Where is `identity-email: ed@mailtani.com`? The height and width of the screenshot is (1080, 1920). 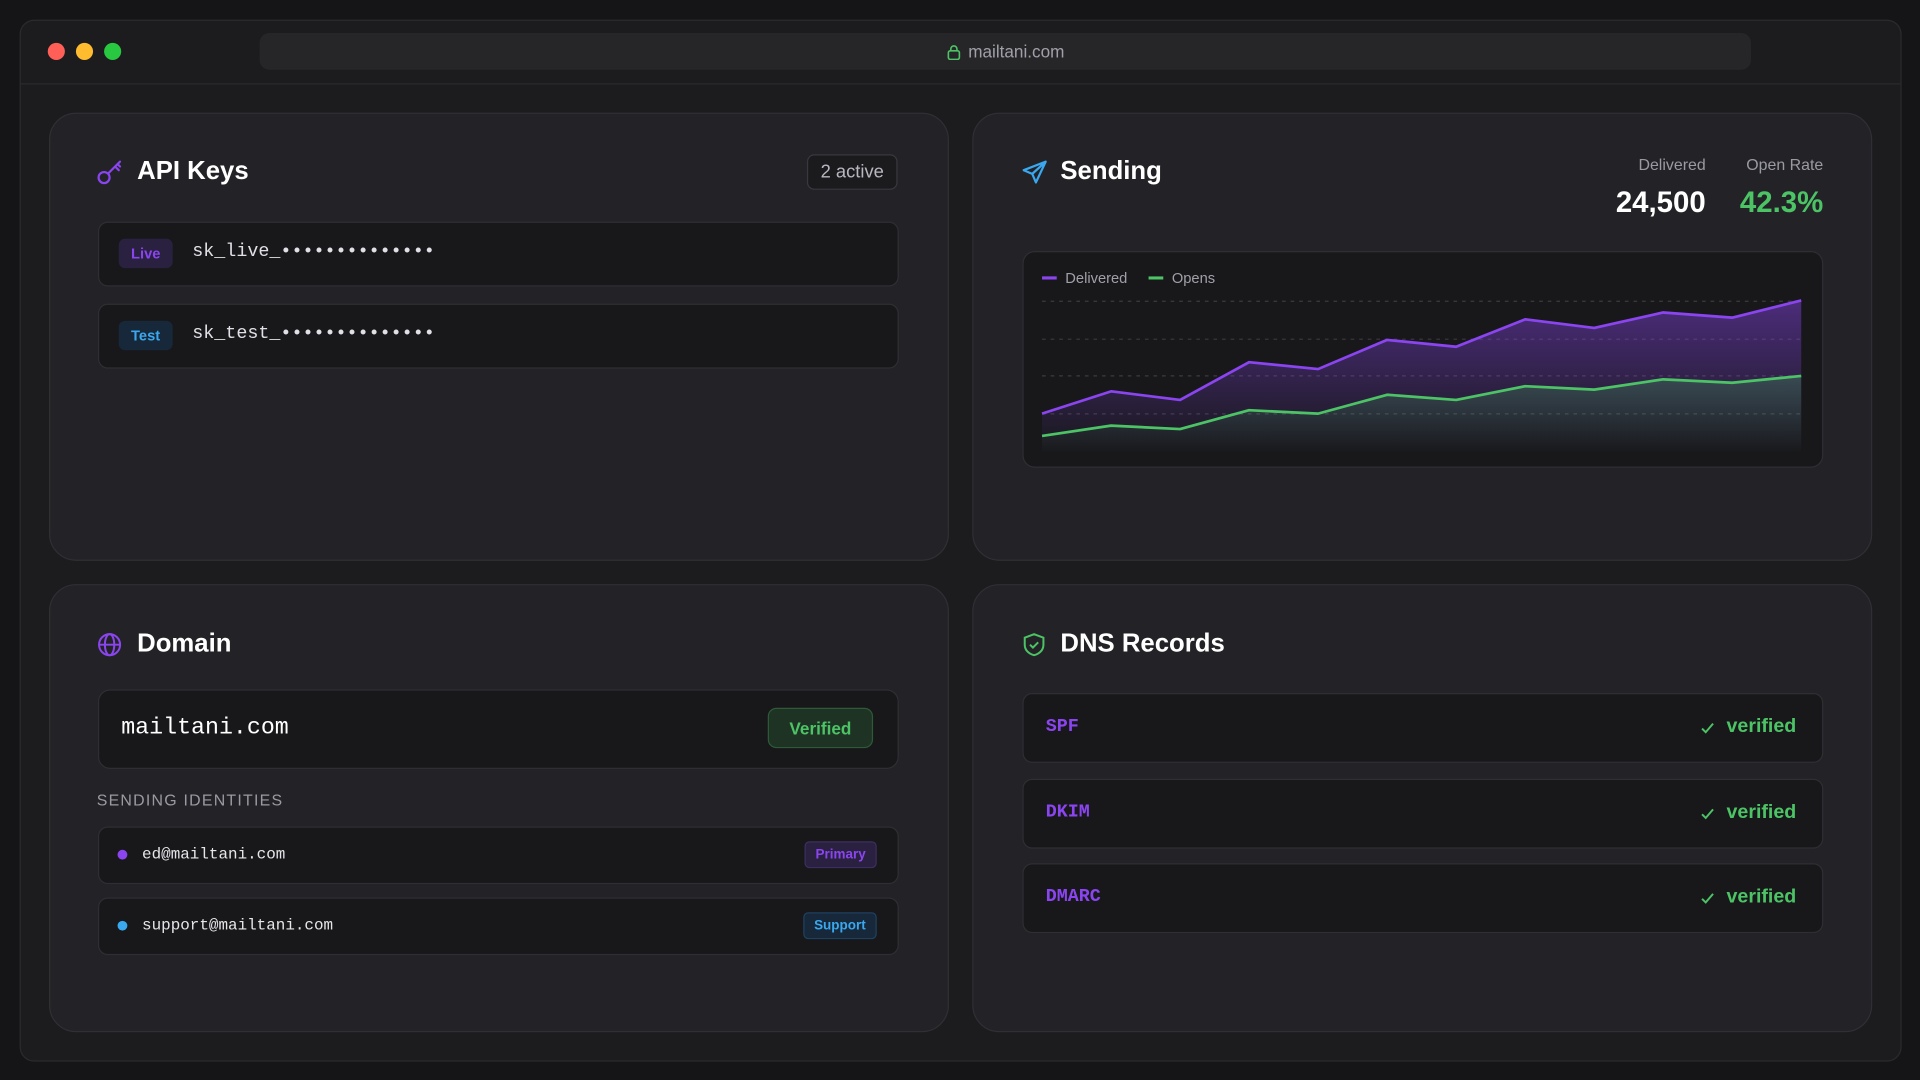 identity-email: ed@mailtani.com is located at coordinates (214, 854).